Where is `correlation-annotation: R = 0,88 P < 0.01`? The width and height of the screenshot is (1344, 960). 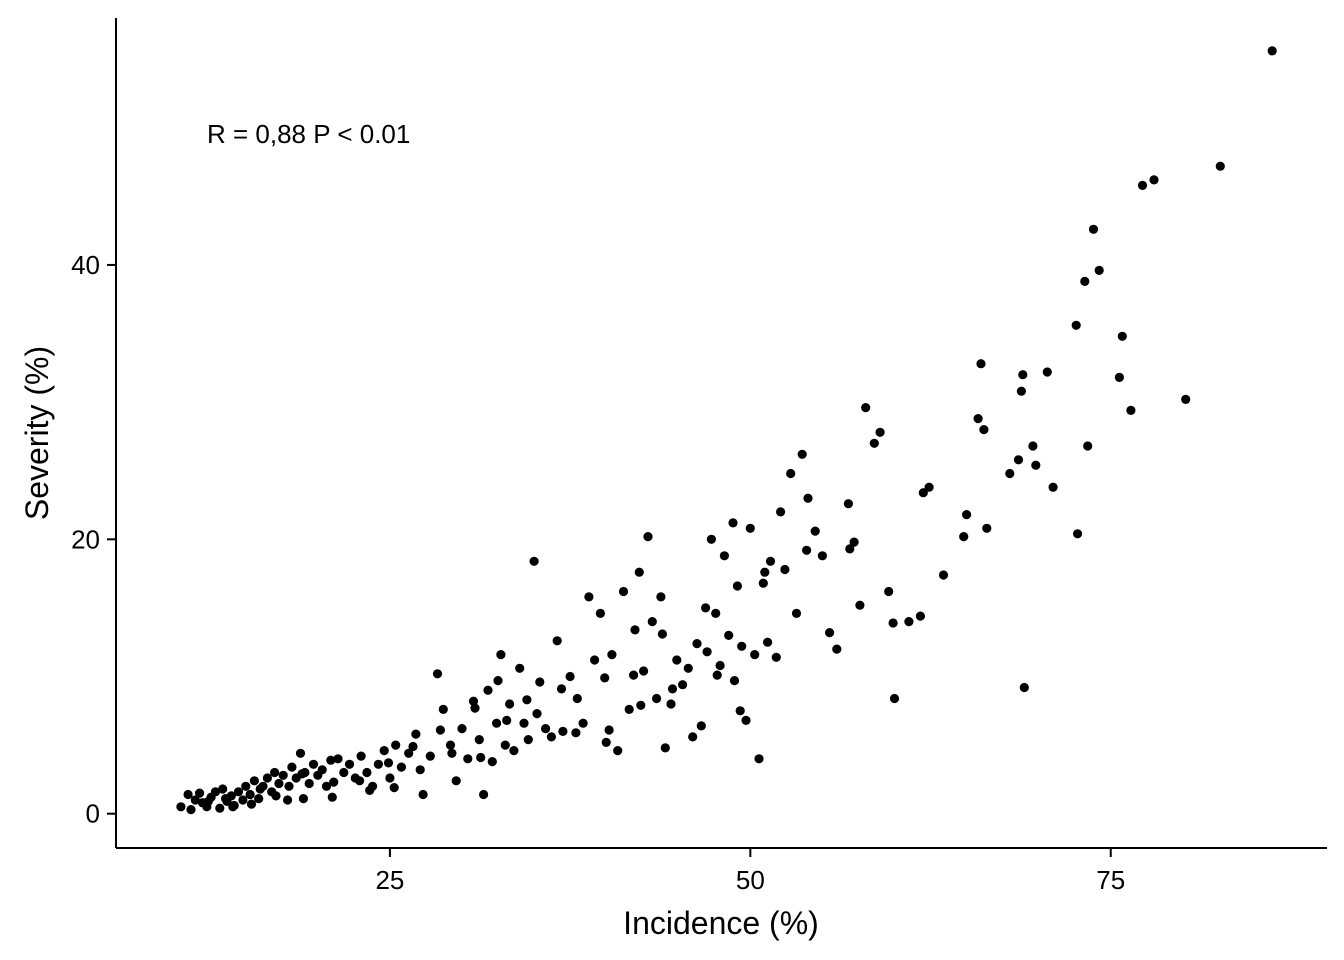
correlation-annotation: R = 0,88 P < 0.01 is located at coordinates (308, 134).